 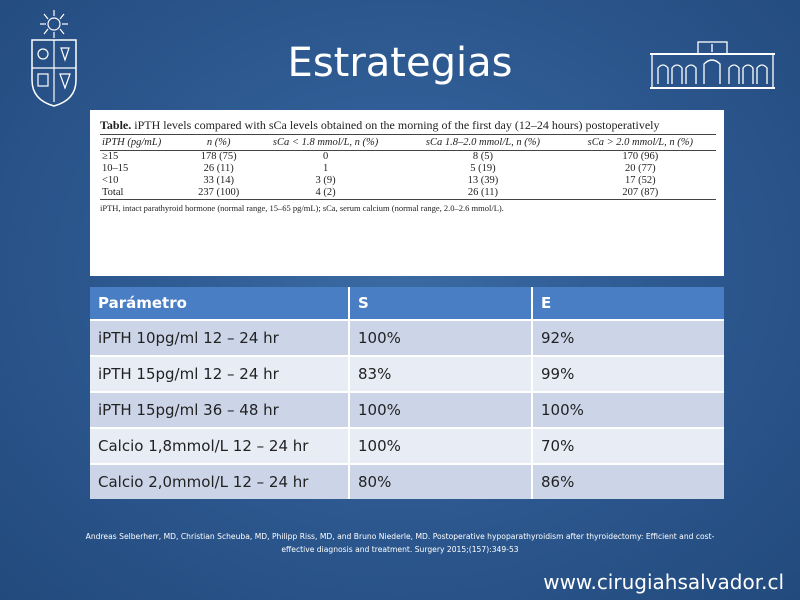 What do you see at coordinates (144, 193) in the screenshot?
I see `paper-cell: Total` at bounding box center [144, 193].